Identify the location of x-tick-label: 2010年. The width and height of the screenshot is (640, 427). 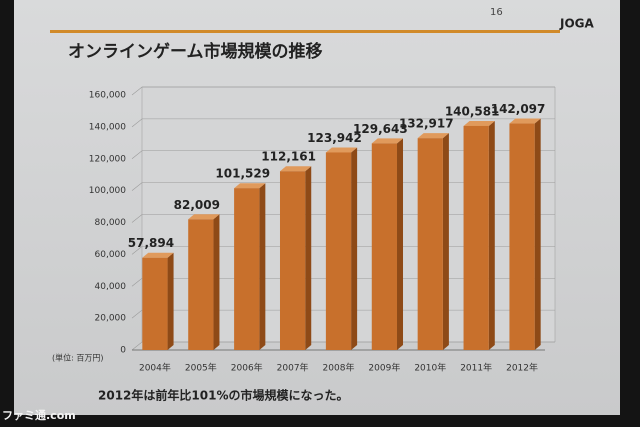
(430, 368).